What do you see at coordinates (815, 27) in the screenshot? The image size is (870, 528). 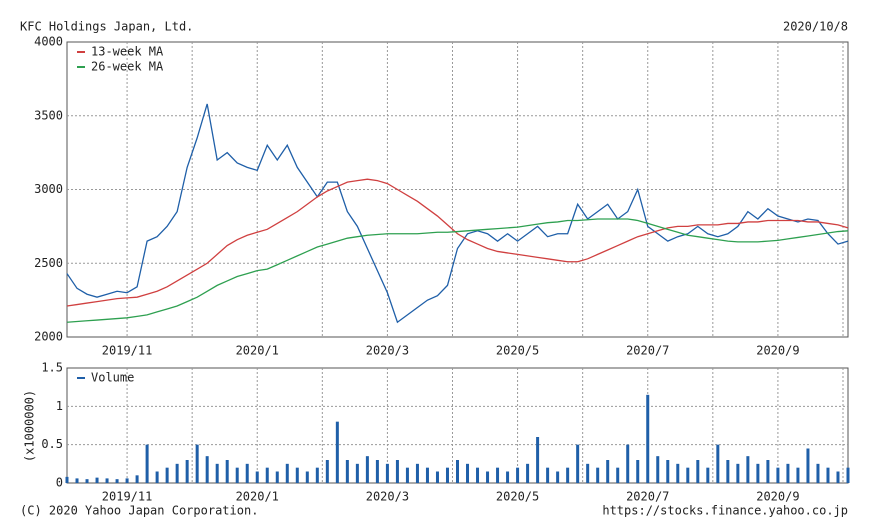 I see `chart-date: 2020/10/8` at bounding box center [815, 27].